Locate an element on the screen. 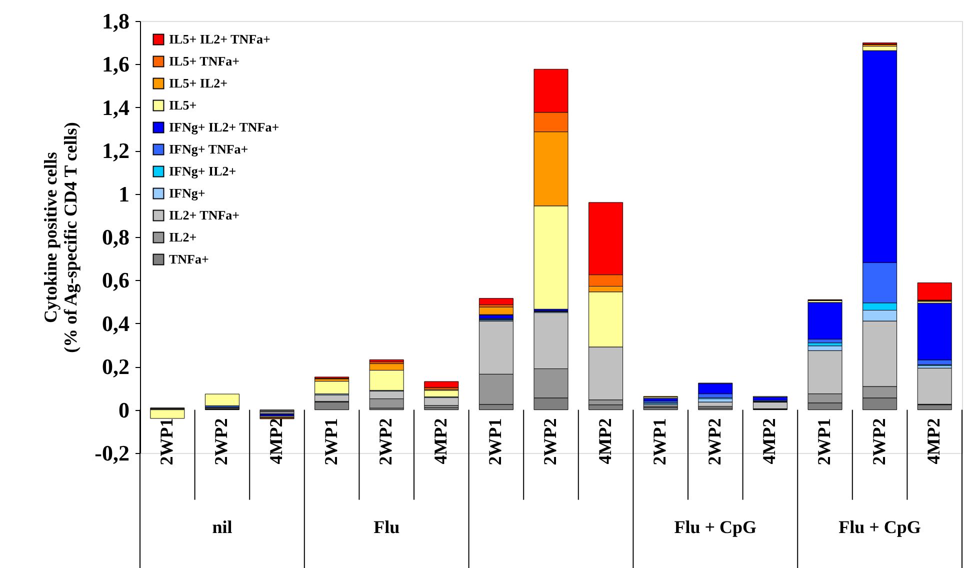 Image resolution: width=968 pixels, height=568 pixels. legend-label: IFNg+ TNFa+ is located at coordinates (208, 149).